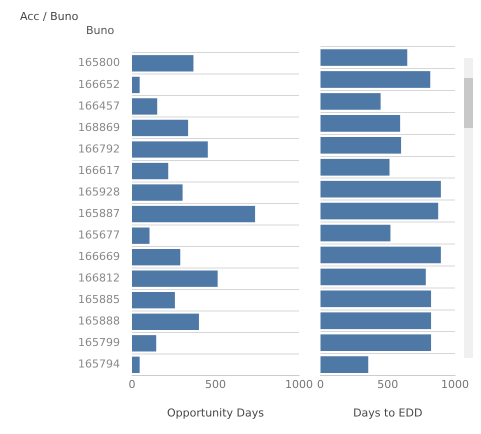 The image size is (481, 434). I want to click on y-axis-title: Buno, so click(100, 31).